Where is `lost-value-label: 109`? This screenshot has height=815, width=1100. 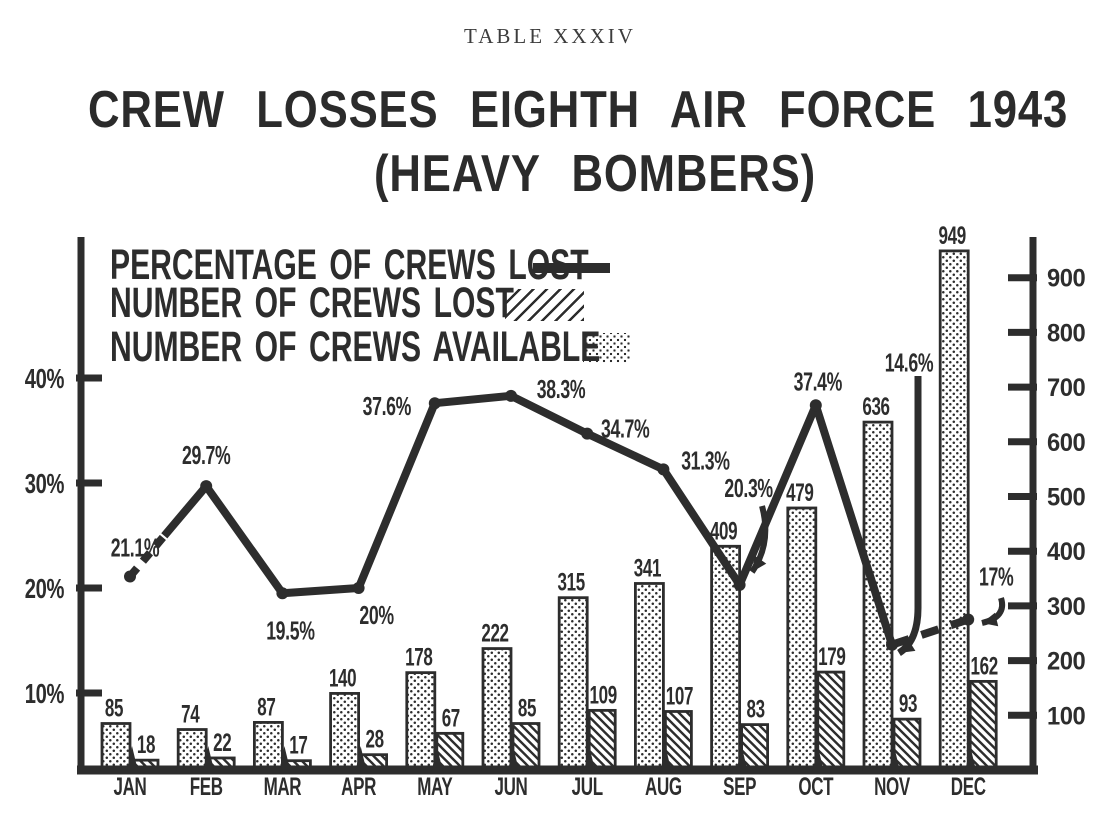 lost-value-label: 109 is located at coordinates (604, 695).